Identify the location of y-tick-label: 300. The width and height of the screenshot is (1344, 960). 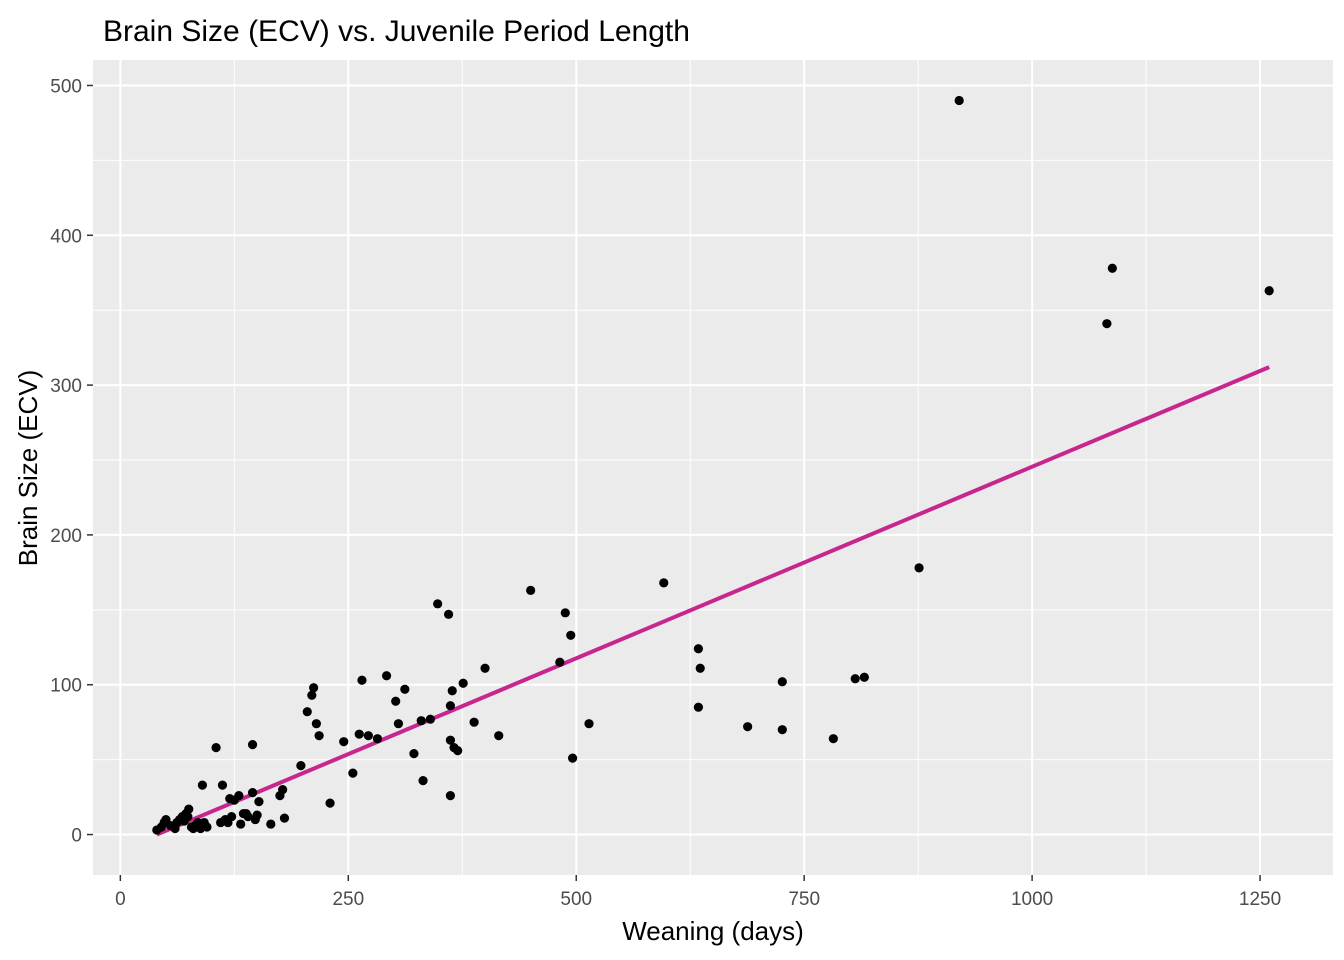
(66, 386).